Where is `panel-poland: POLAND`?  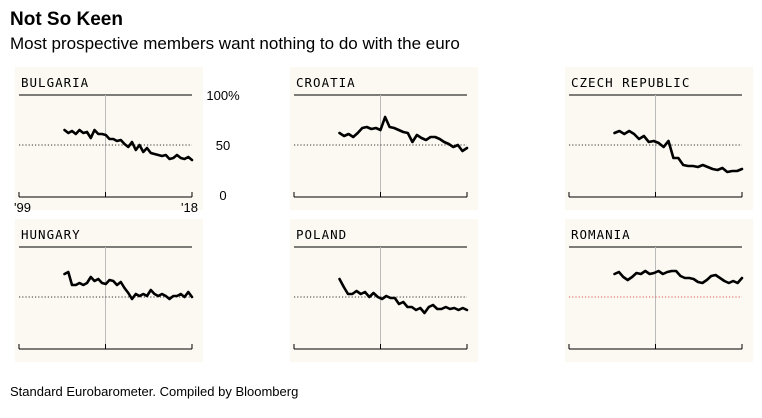
panel-poland: POLAND is located at coordinates (384, 290).